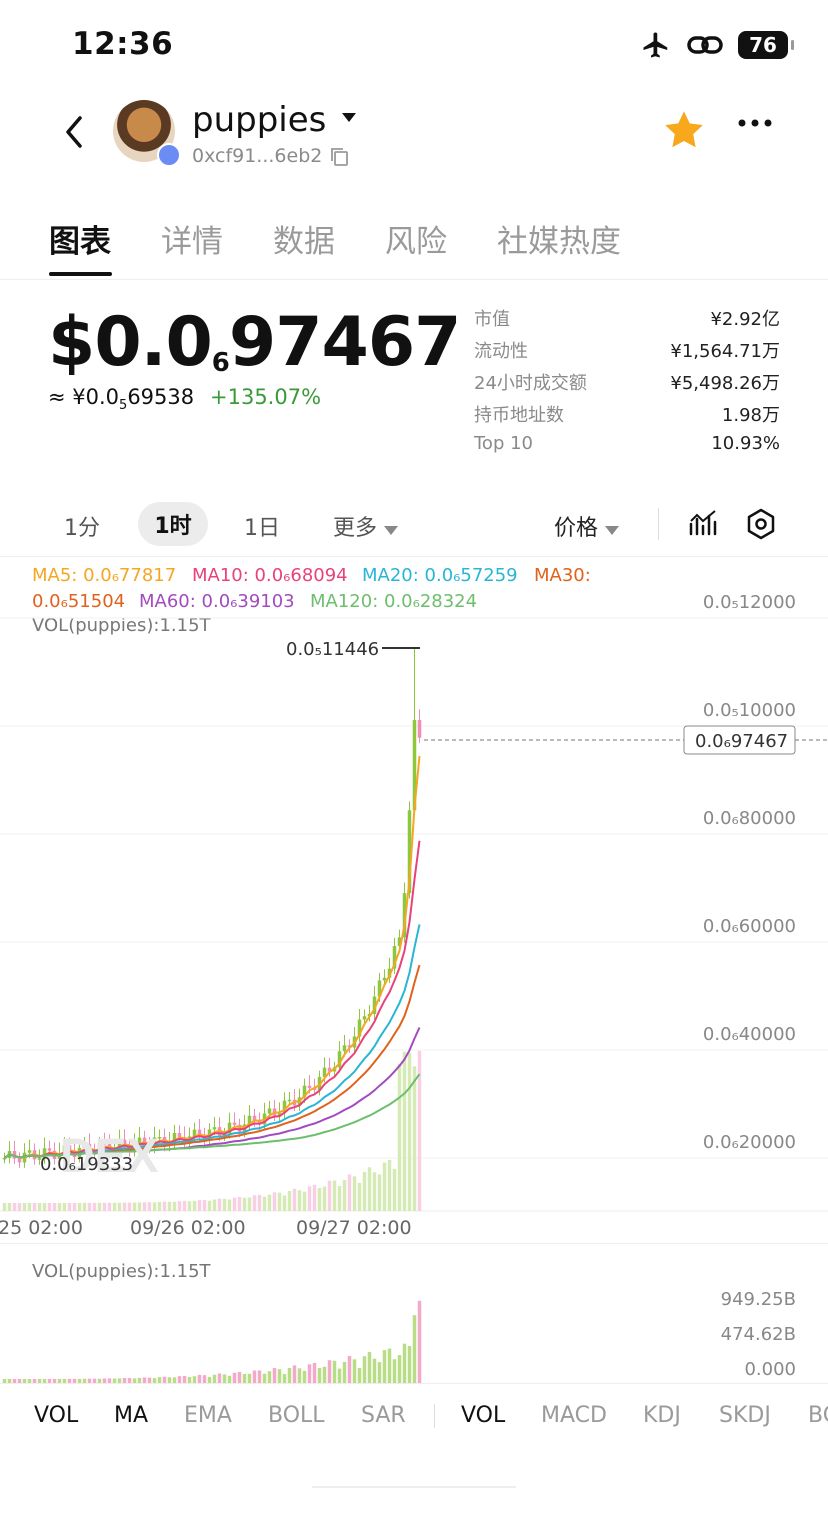  I want to click on price-toggle: 价格, so click(587, 526).